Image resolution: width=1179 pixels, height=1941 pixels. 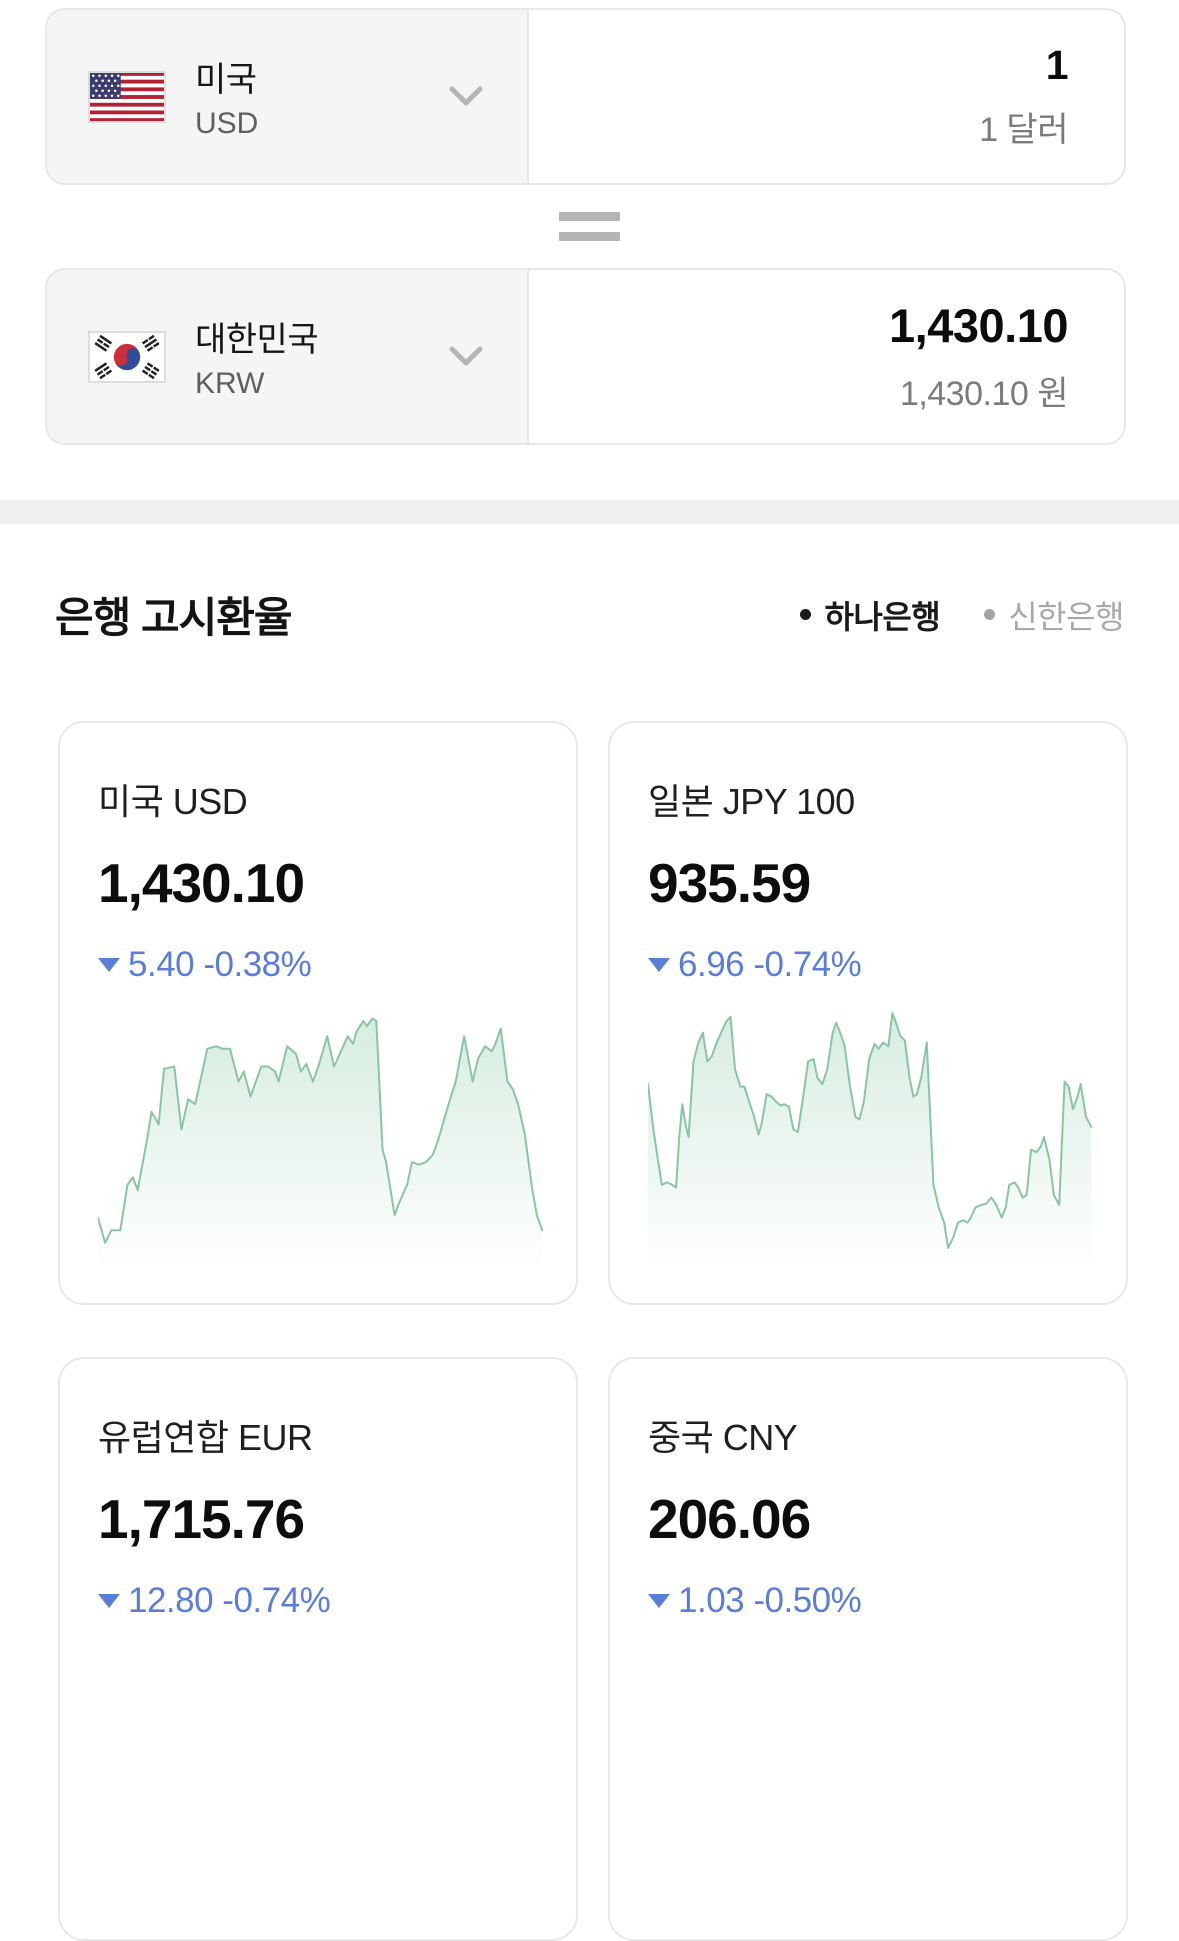 What do you see at coordinates (1023, 130) in the screenshot?
I see `from-amount-label: 1 달러` at bounding box center [1023, 130].